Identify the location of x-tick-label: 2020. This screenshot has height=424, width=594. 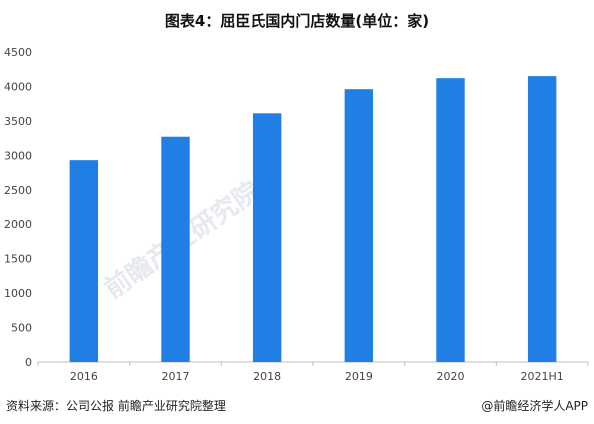
(451, 376).